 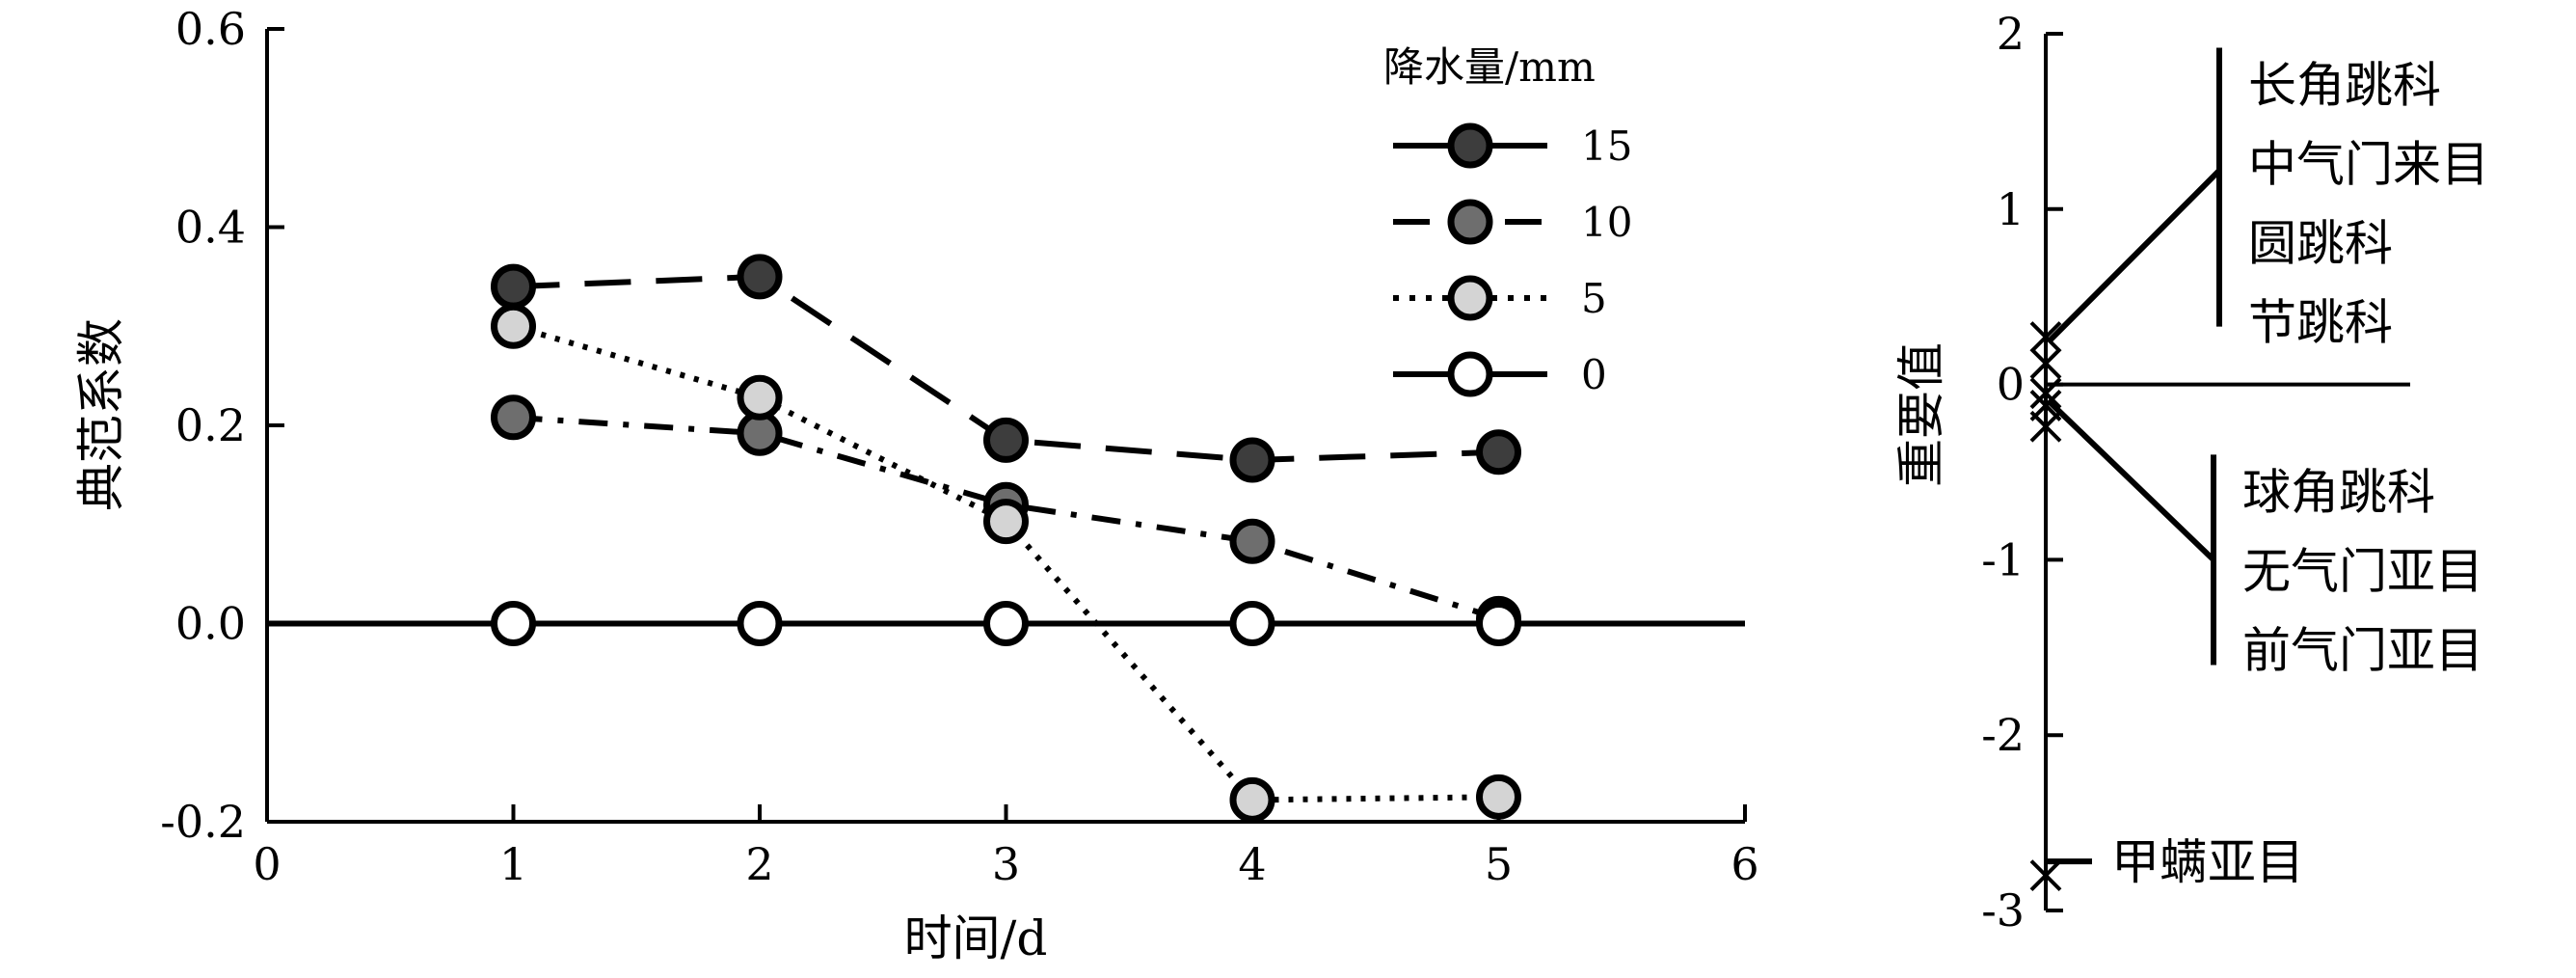 What do you see at coordinates (976, 938) in the screenshot?
I see `x-axis-title: 时间/d` at bounding box center [976, 938].